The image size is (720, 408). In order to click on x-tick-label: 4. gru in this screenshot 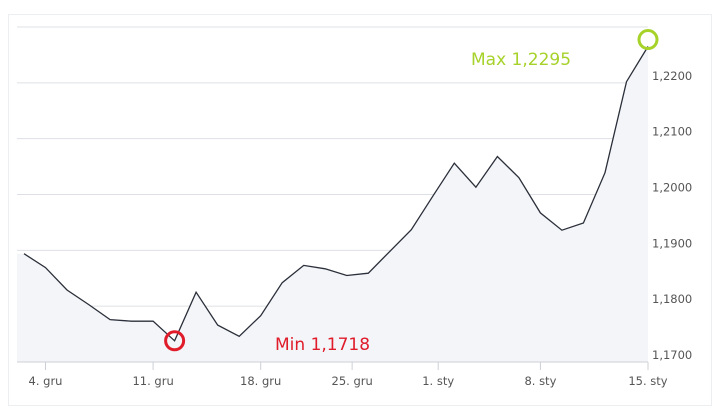, I will do `click(46, 381)`.